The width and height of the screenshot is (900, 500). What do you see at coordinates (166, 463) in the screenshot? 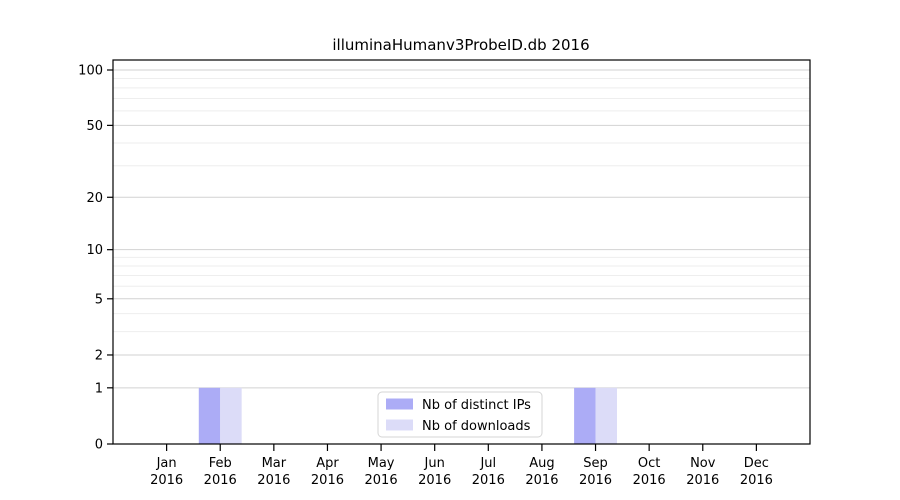
I see `x-tick-label-month: Jan` at bounding box center [166, 463].